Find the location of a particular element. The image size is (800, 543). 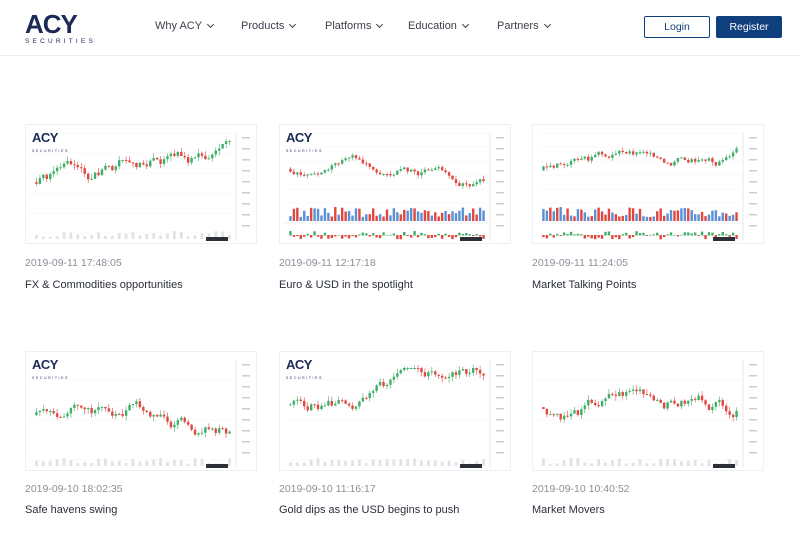

nav-item-partners: Partners is located at coordinates (524, 26).